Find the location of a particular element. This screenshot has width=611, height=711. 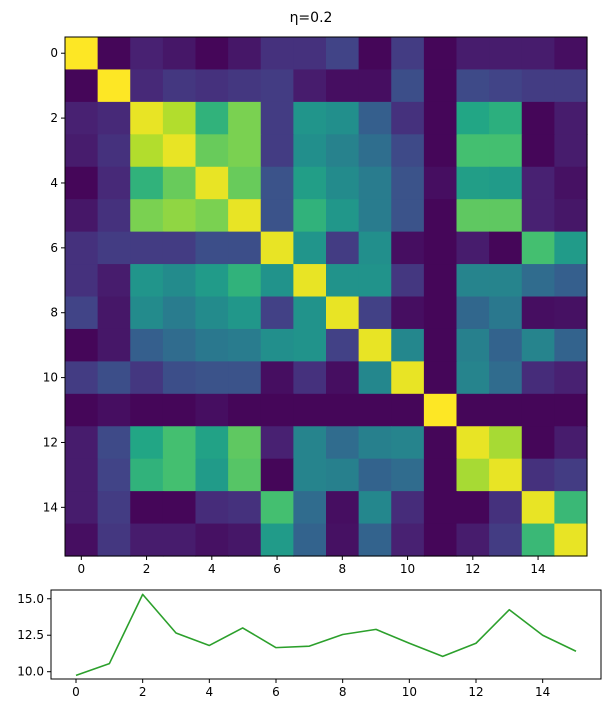

heatmap-x-axis: 0 2 4 6 8 10 12 14 is located at coordinates (311, 566).